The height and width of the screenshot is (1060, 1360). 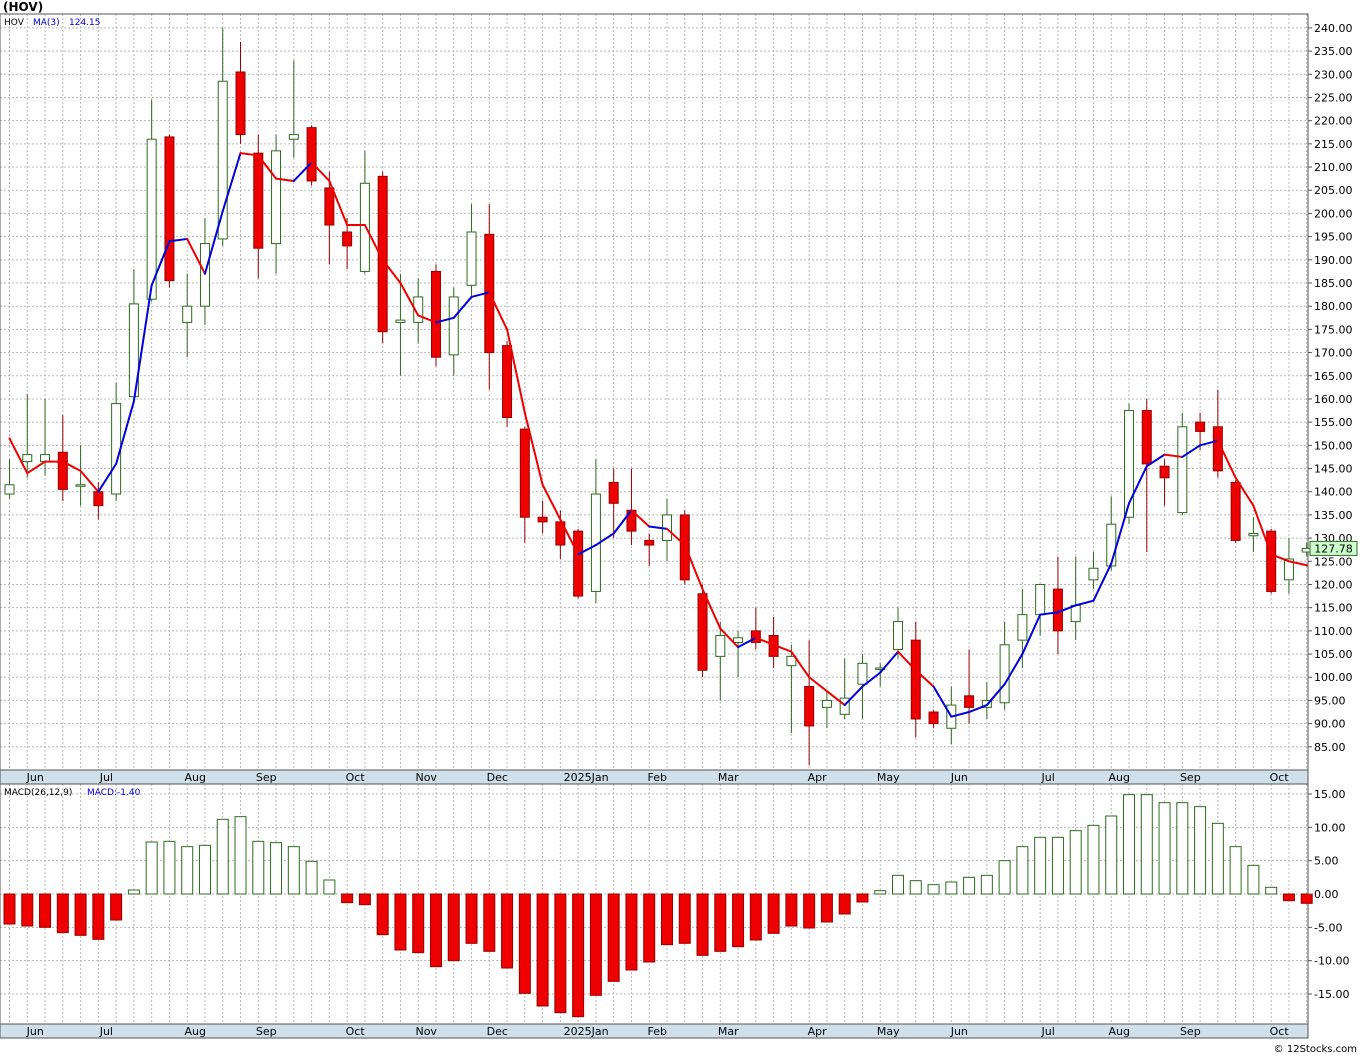 What do you see at coordinates (1333, 561) in the screenshot?
I see `y-tick-label: 125.00` at bounding box center [1333, 561].